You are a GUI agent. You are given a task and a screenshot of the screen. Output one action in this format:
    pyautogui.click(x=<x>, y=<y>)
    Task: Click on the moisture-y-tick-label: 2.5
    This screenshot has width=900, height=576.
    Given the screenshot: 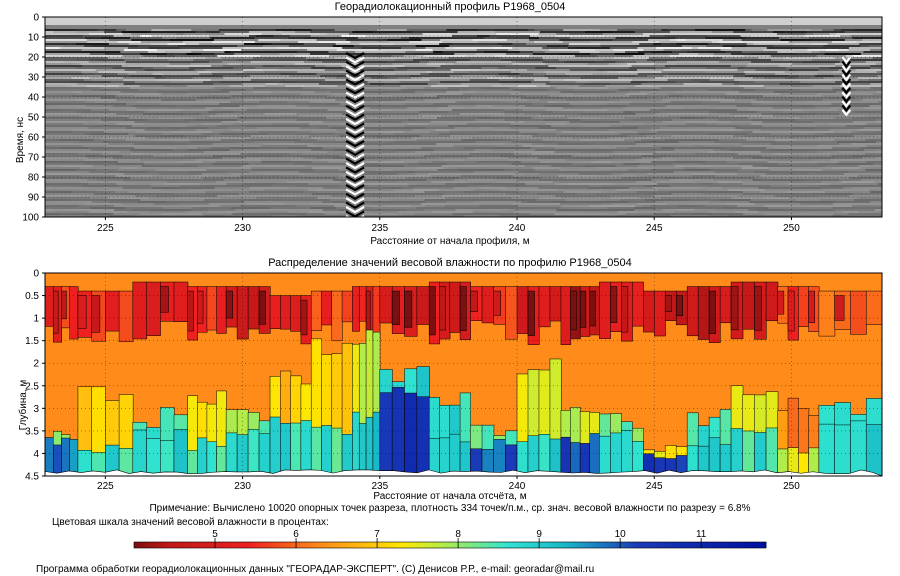 What is the action you would take?
    pyautogui.click(x=32, y=386)
    